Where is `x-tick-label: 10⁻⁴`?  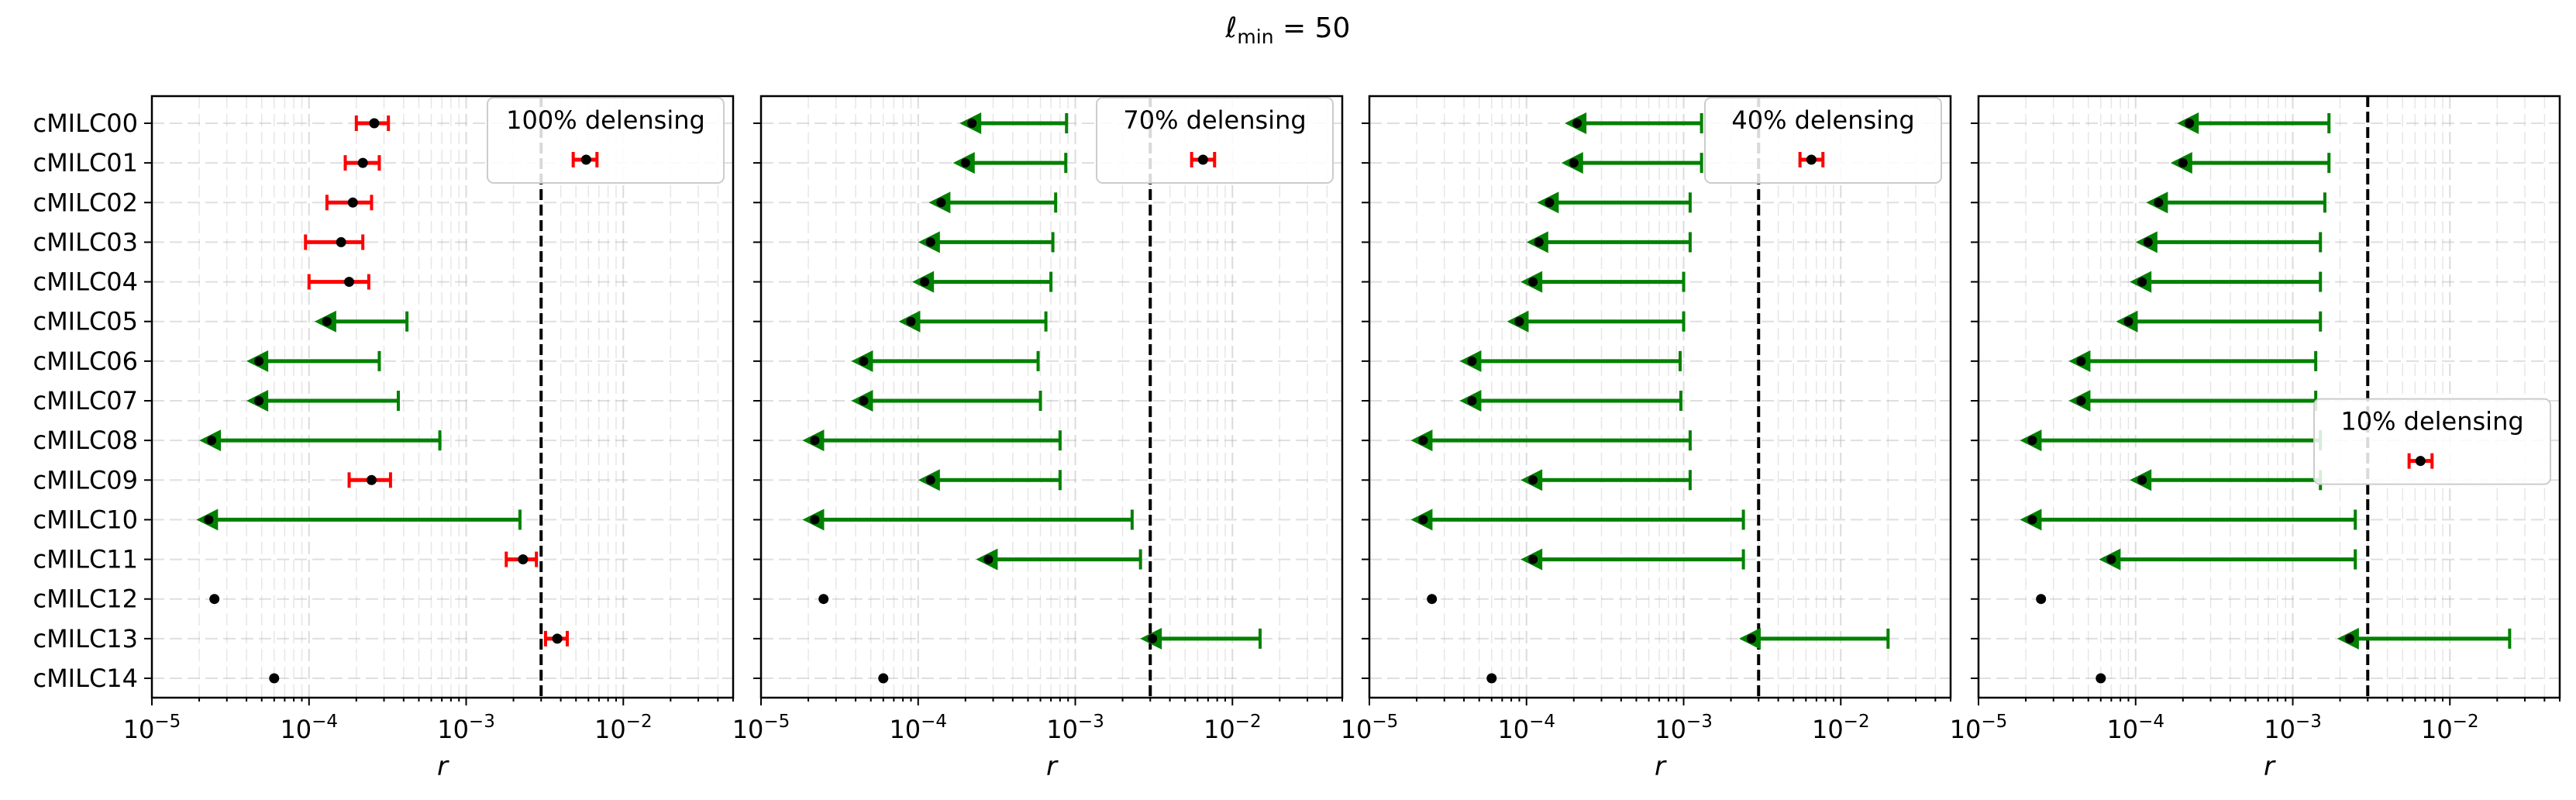 x-tick-label: 10⁻⁴ is located at coordinates (309, 728).